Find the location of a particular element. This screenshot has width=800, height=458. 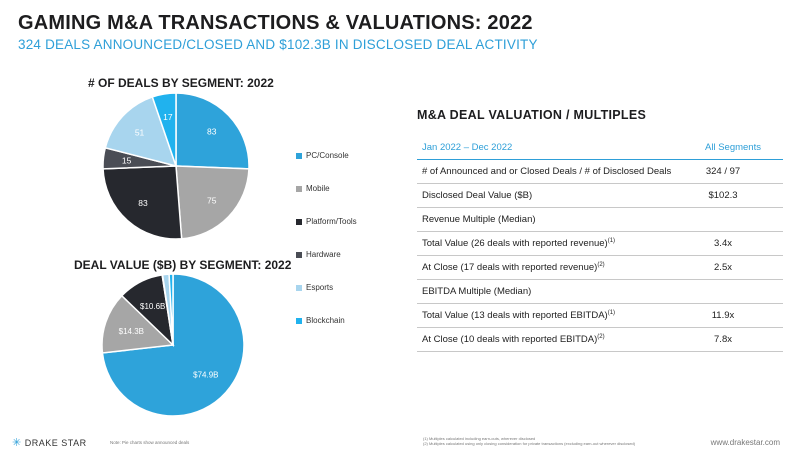

pie-slice-pc-console is located at coordinates (212, 131).